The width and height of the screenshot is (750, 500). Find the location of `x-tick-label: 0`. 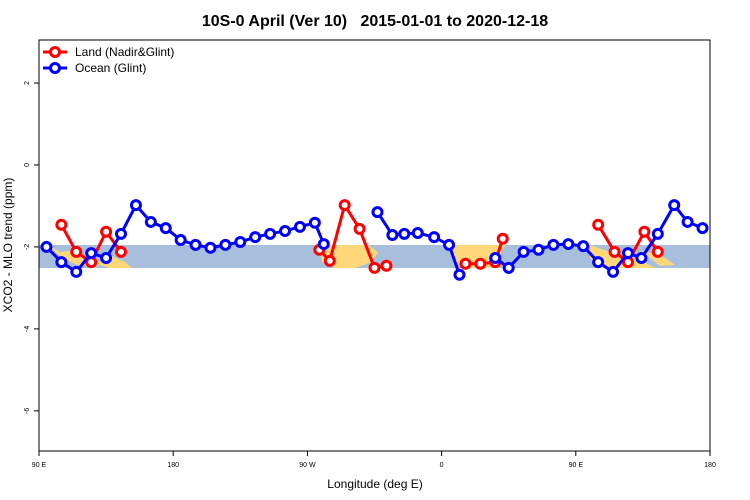

x-tick-label: 0 is located at coordinates (442, 465).